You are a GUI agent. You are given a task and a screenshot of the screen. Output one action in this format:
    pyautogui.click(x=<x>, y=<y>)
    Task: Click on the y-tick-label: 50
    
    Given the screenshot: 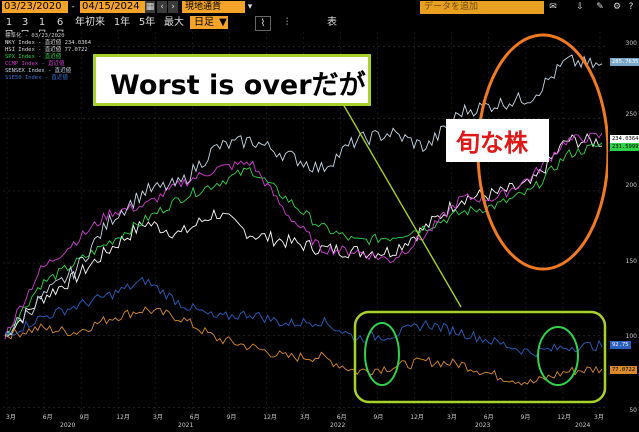 What is the action you would take?
    pyautogui.click(x=633, y=410)
    